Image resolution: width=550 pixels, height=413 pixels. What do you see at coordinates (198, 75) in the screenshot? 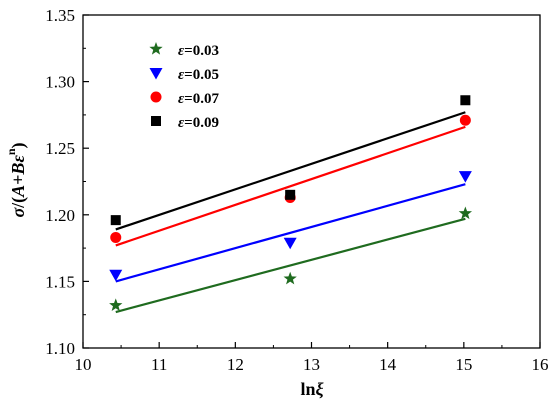
I see `legend-label: ε=0.05` at bounding box center [198, 75].